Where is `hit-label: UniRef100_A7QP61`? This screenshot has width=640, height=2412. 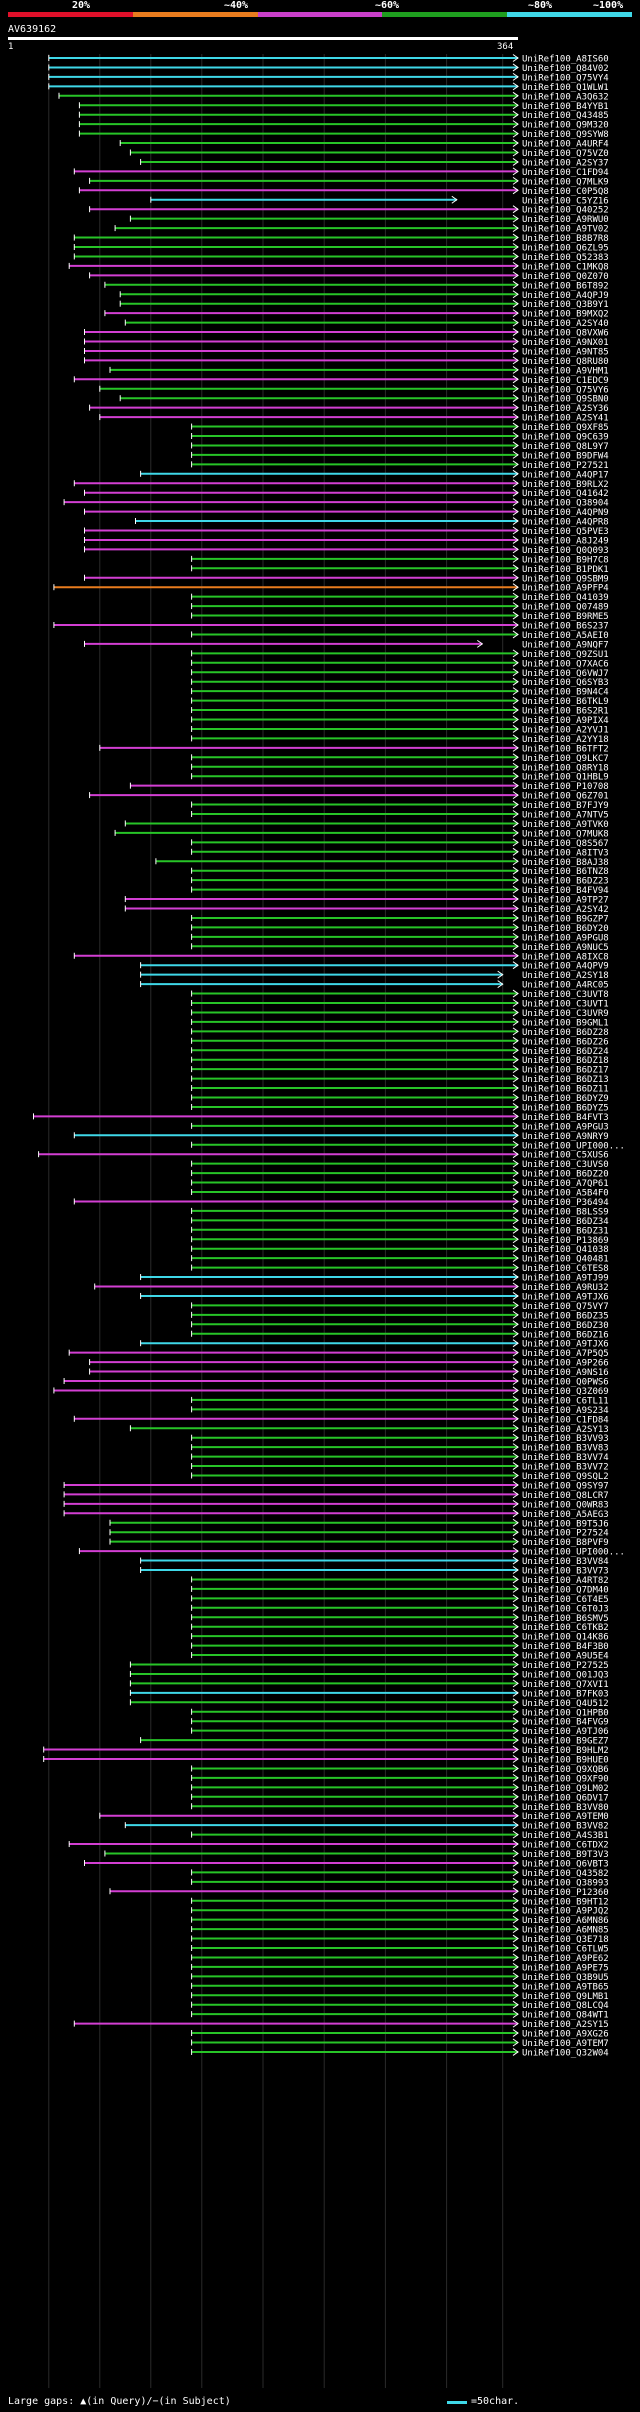
hit-label: UniRef100_A7QP61 is located at coordinates (565, 1184).